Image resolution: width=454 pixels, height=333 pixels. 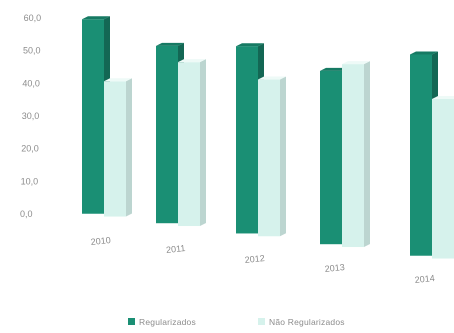 What do you see at coordinates (118, 147) in the screenshot?
I see `bar-nao-regularizados-2010` at bounding box center [118, 147].